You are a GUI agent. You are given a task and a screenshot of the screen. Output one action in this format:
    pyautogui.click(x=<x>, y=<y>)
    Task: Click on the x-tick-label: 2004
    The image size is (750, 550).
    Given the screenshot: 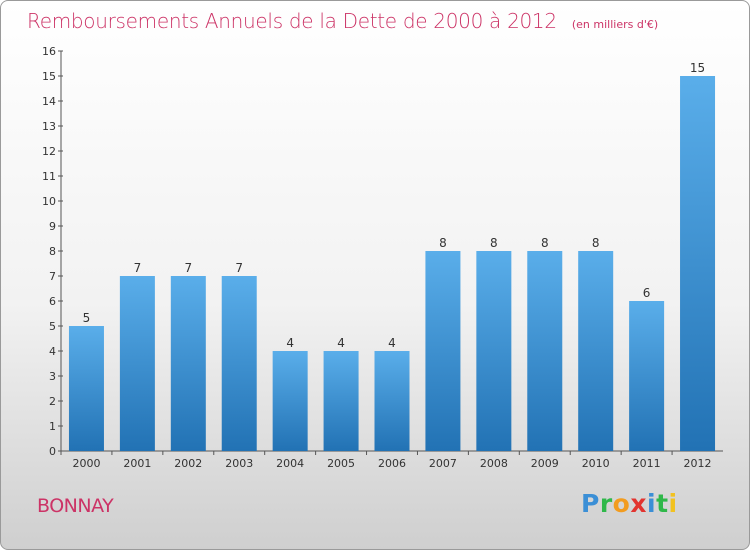 What is the action you would take?
    pyautogui.click(x=290, y=463)
    